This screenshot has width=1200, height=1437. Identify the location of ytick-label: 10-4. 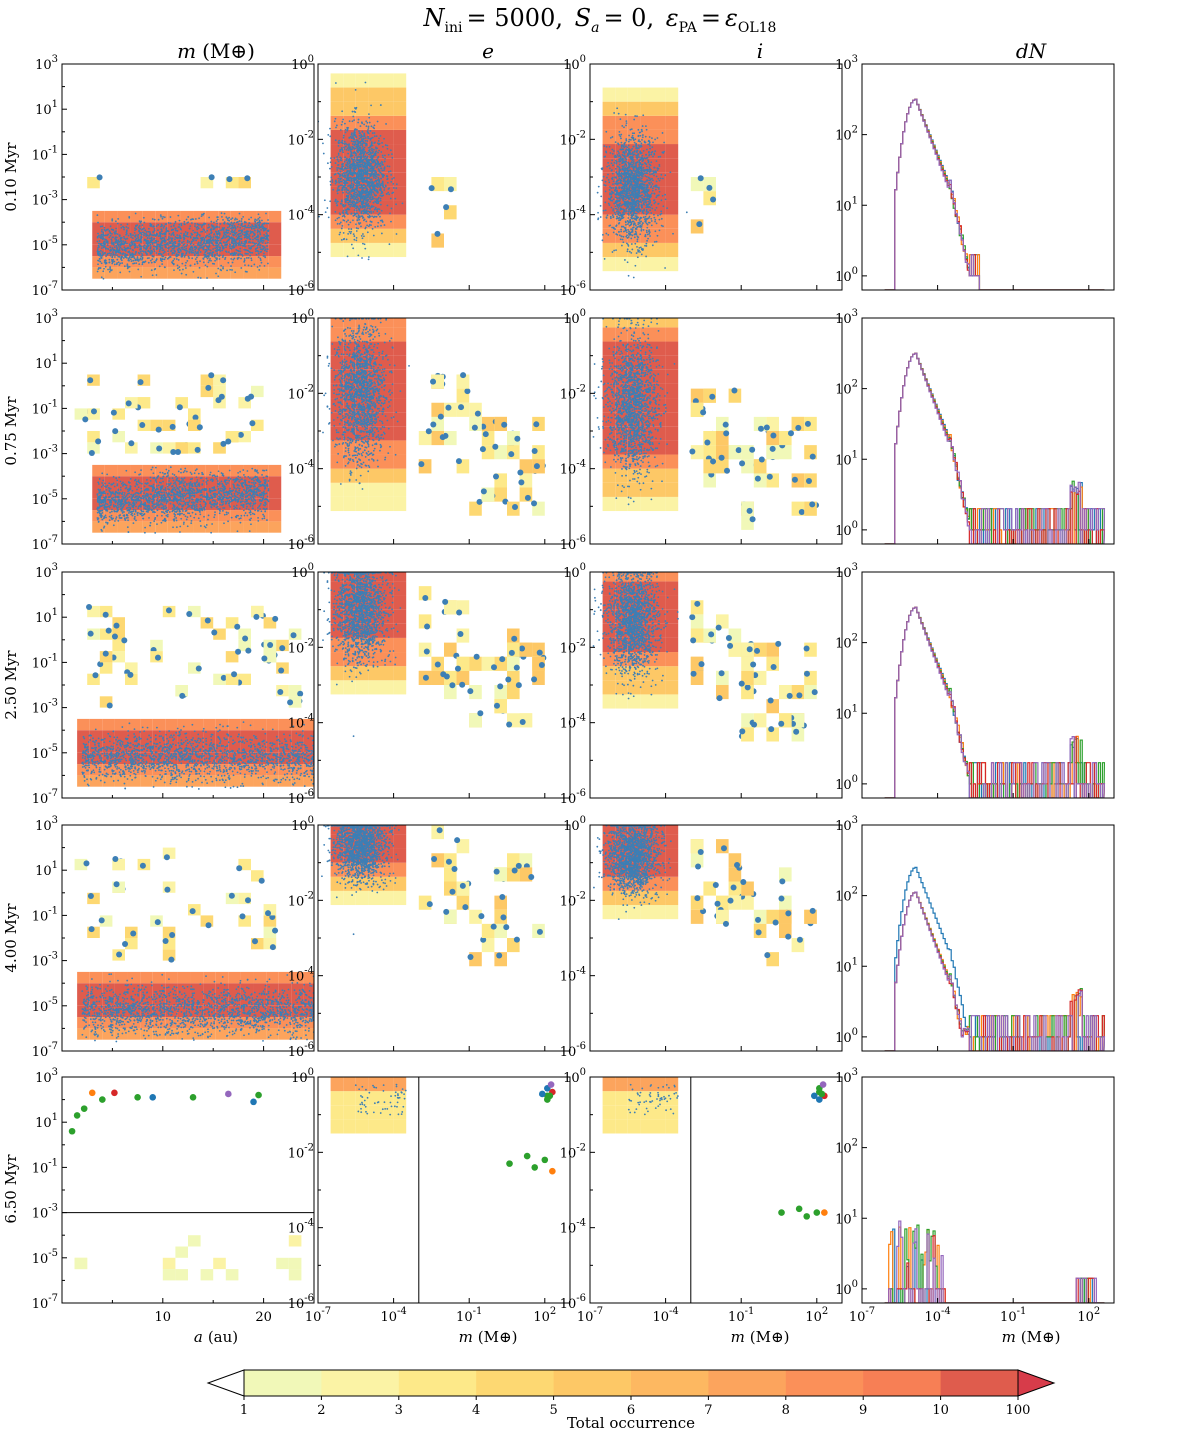
(301, 214).